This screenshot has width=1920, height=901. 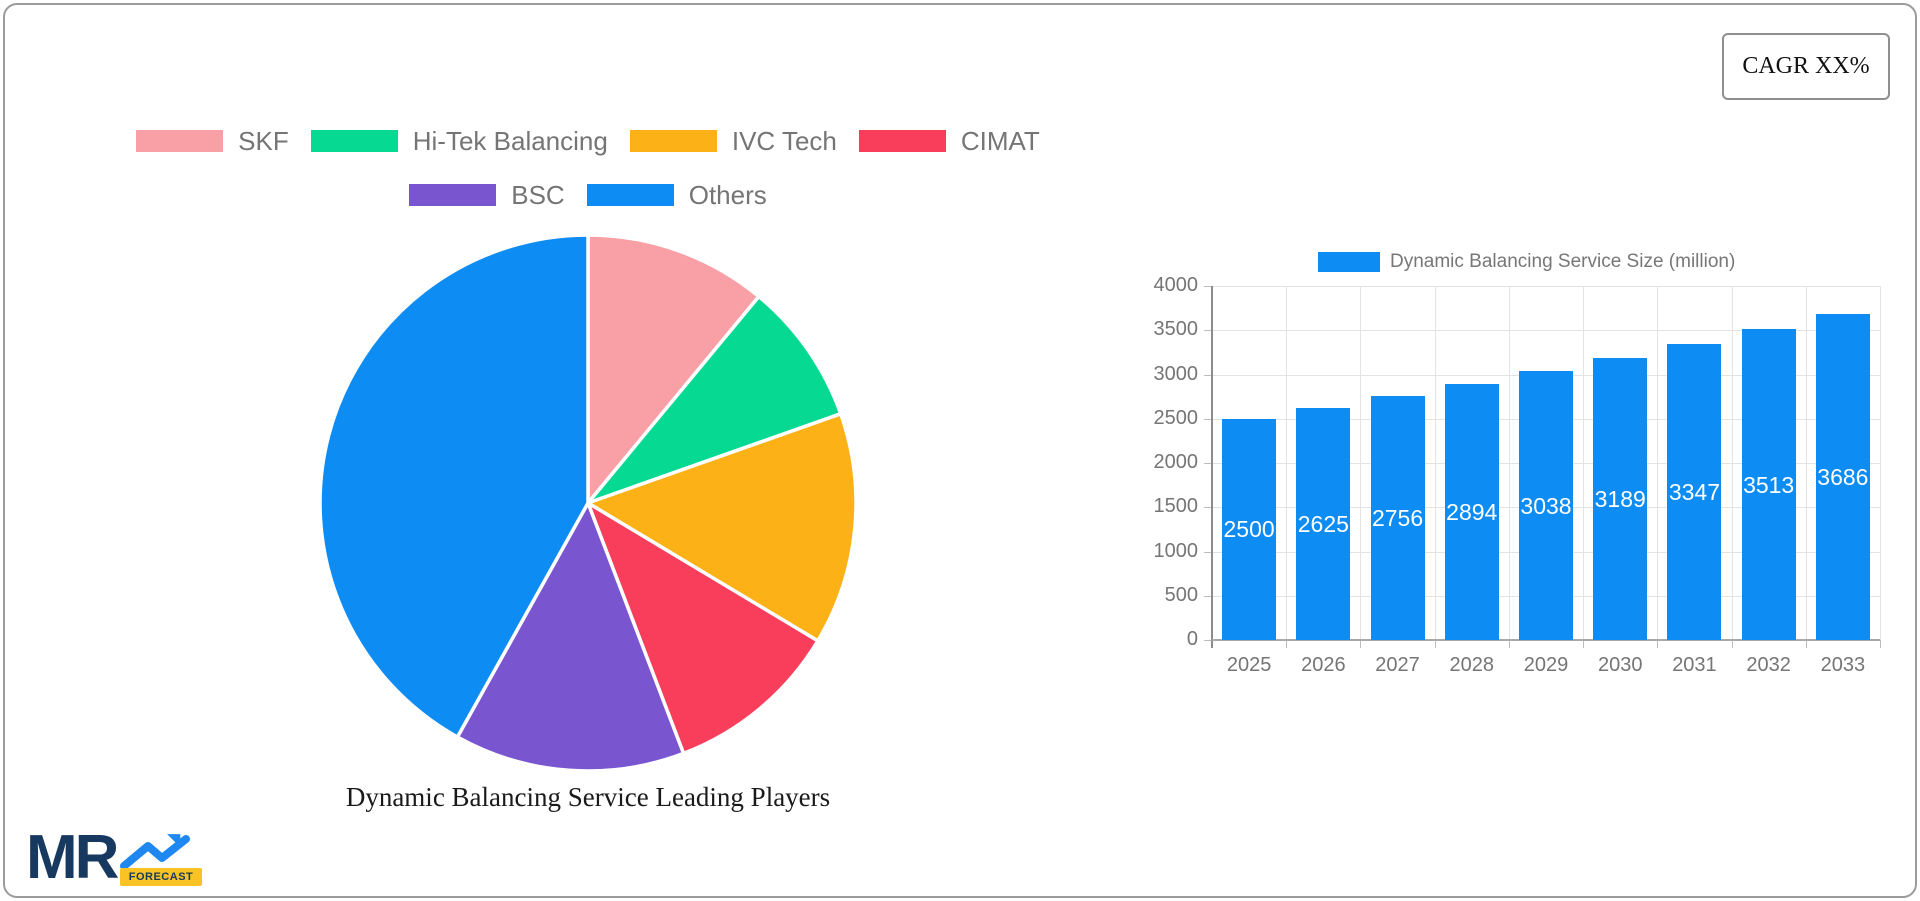 I want to click on legend-item-hi-tek-balancing: Hi-Tek Balancing, so click(x=459, y=141).